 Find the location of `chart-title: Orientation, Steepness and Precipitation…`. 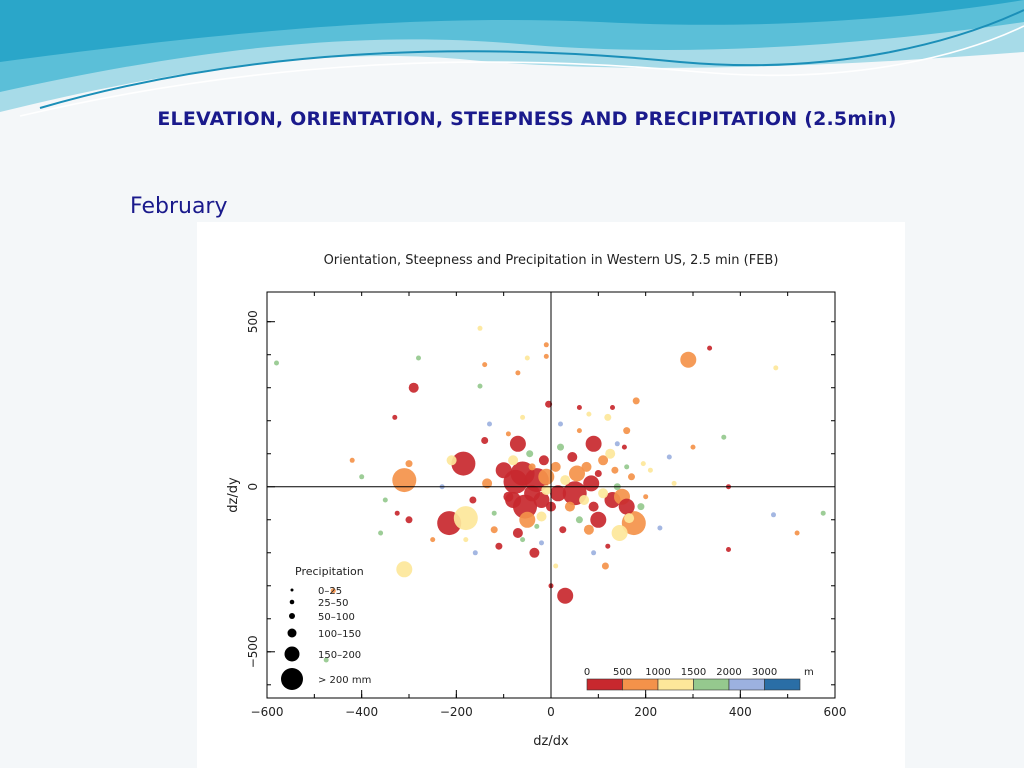

chart-title: Orientation, Steepness and Precipitation… is located at coordinates (551, 260).